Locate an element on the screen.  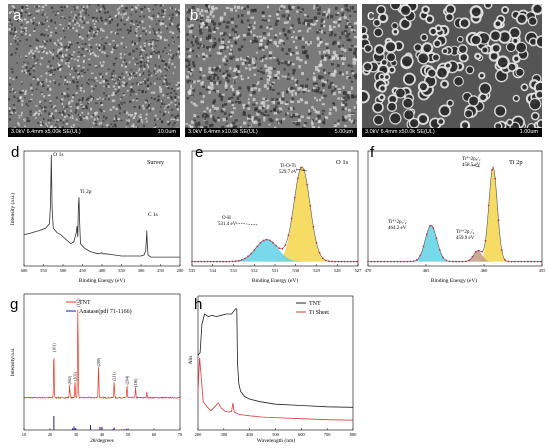
peak-fill is located at coordinates (275, 250).